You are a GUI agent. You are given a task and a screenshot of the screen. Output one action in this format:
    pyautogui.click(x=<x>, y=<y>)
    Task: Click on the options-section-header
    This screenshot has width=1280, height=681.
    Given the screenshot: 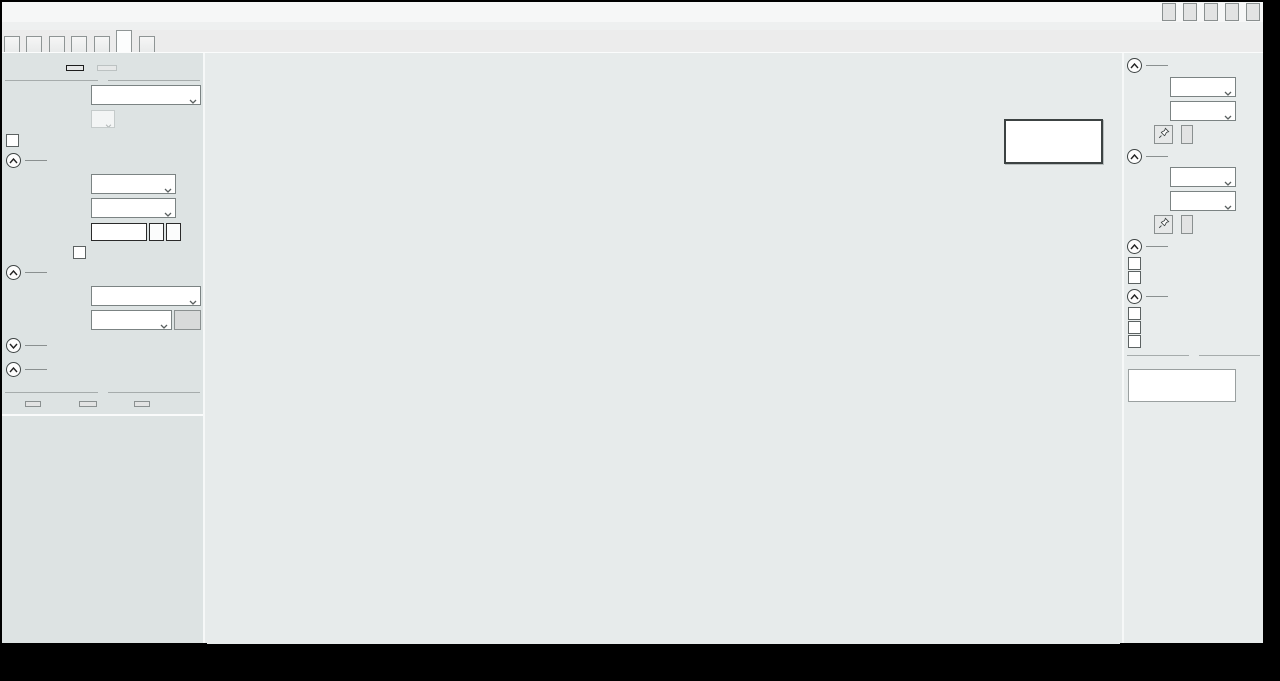 What is the action you would take?
    pyautogui.click(x=1193, y=296)
    